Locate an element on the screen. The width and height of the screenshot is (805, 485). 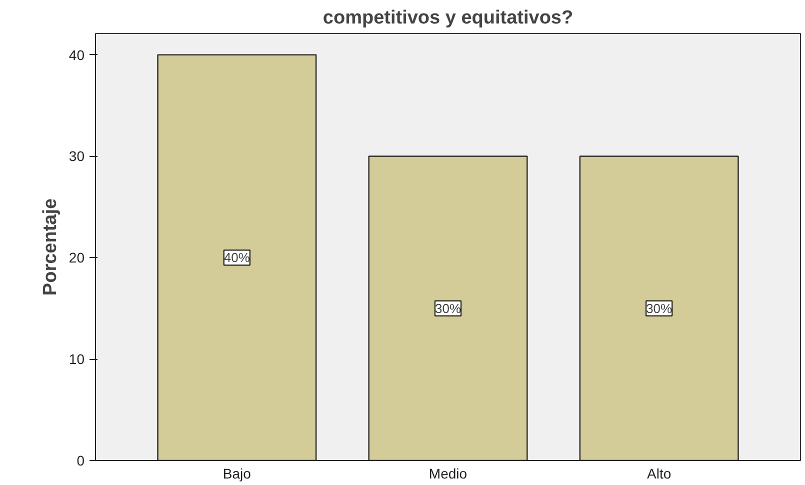
y-tick-label: 20 is located at coordinates (76, 258).